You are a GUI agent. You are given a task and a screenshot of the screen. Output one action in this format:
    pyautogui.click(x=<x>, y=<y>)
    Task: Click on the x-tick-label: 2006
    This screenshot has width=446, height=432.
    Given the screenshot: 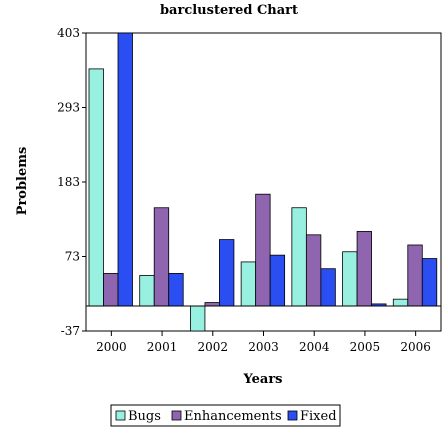 What is the action you would take?
    pyautogui.click(x=415, y=347)
    